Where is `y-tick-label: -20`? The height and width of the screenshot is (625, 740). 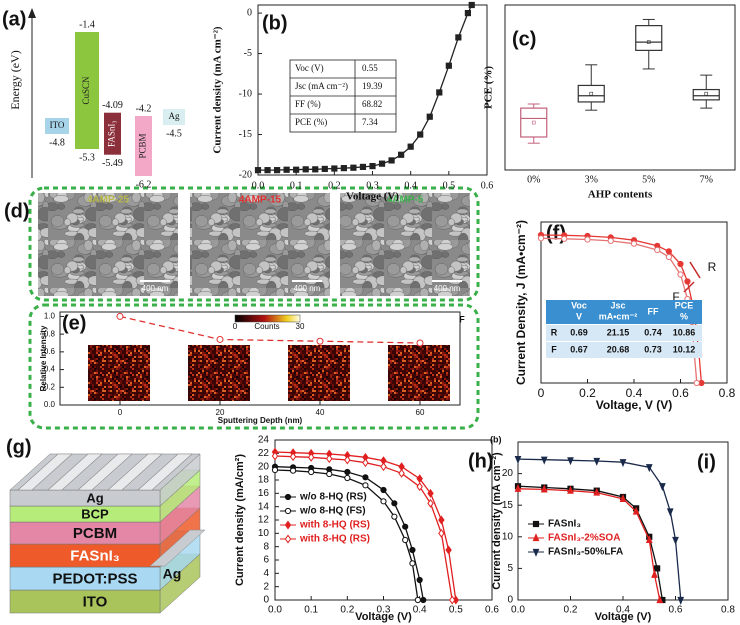
y-tick-label: -20 is located at coordinates (245, 174).